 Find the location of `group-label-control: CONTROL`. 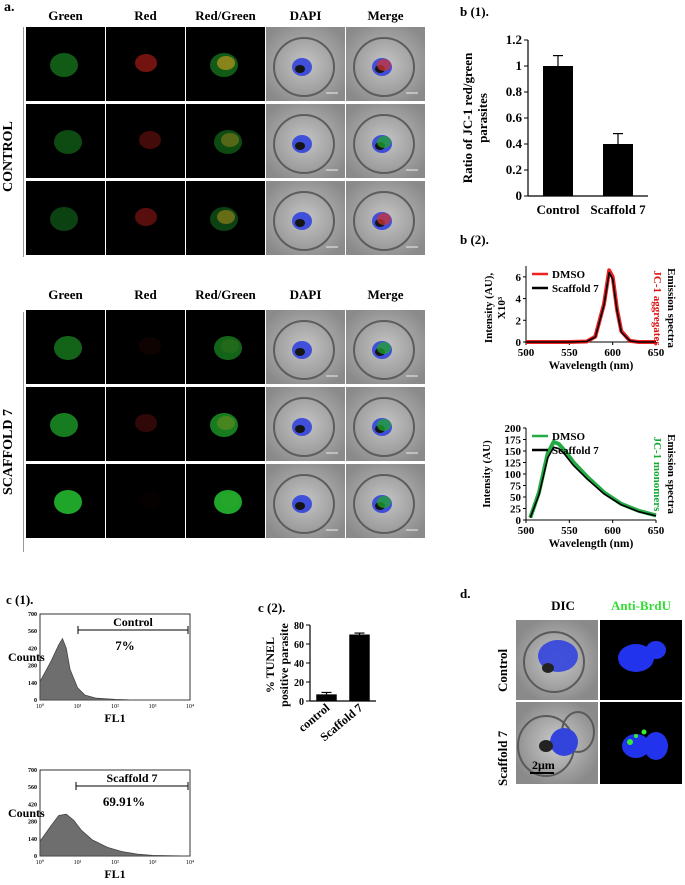

group-label-control: CONTROL is located at coordinates (8, 156).